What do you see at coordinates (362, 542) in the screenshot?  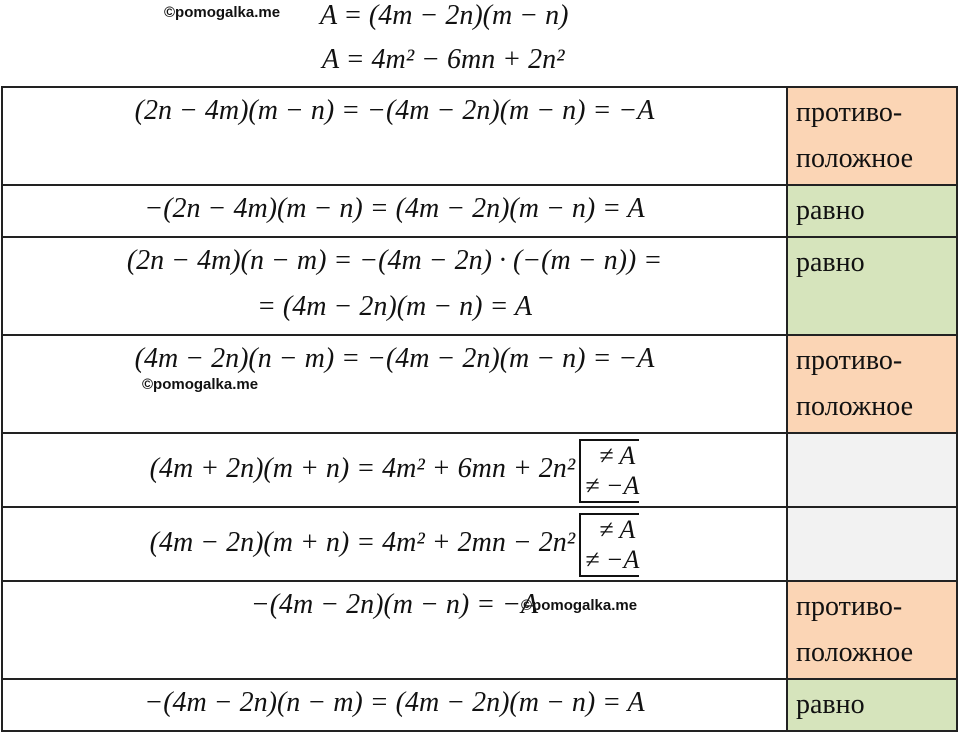 I see `expression-text: (4m − 2n)(m + n) = 4m² + 2mn − 2n²` at bounding box center [362, 542].